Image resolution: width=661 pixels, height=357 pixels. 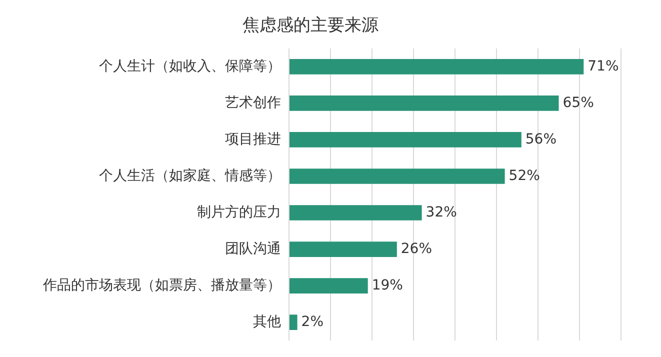 What do you see at coordinates (541, 139) in the screenshot?
I see `data-label: 56%` at bounding box center [541, 139].